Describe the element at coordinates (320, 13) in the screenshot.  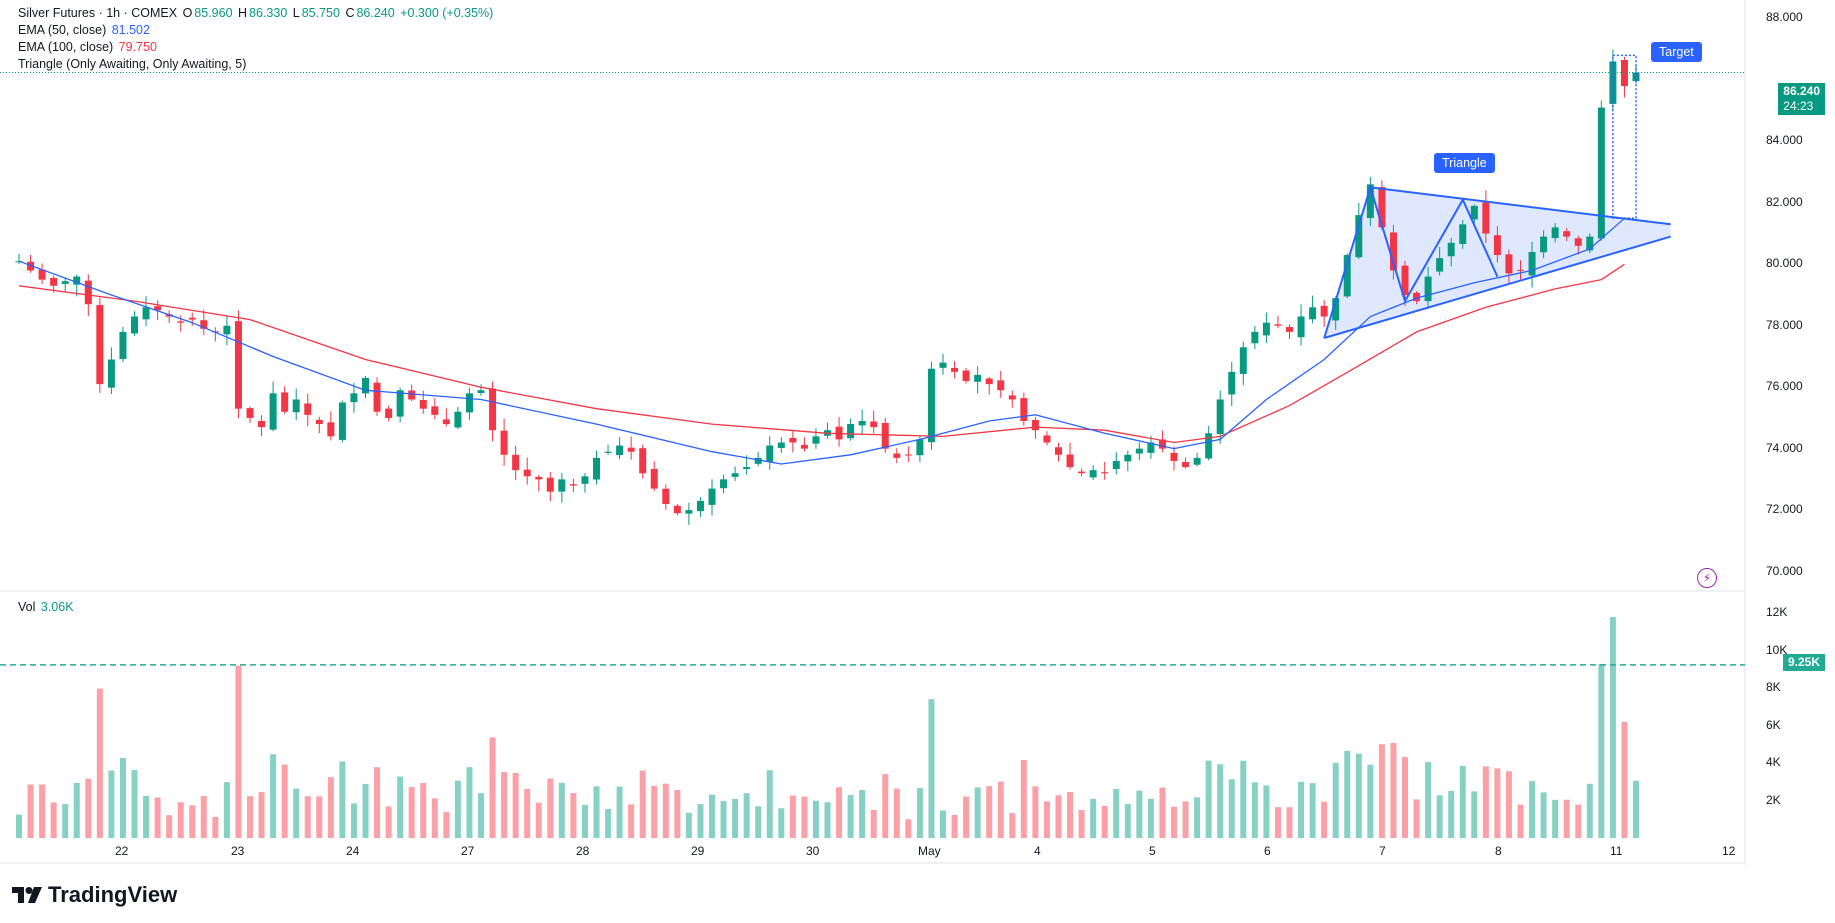
I see `legend-low-value: 85.750` at that location.